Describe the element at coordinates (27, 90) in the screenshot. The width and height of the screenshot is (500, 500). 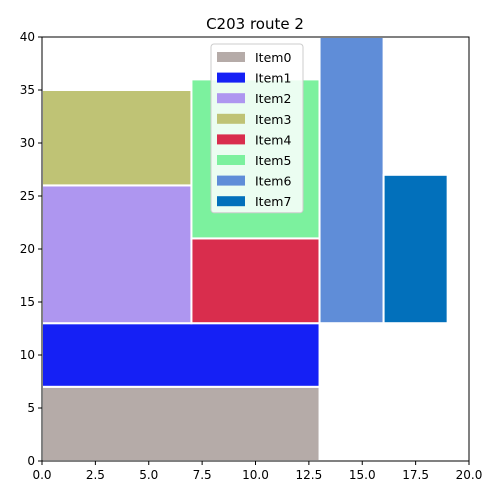
I see `y-tick-label: 35` at that location.